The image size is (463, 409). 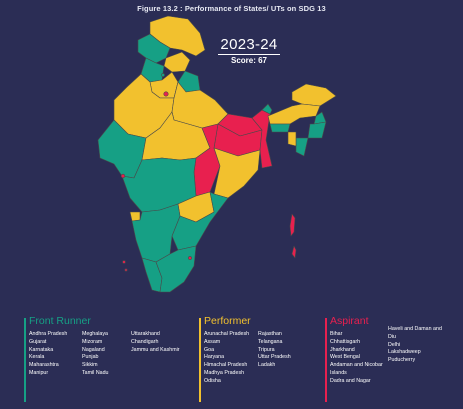 I want to click on region-delhi, so click(x=166, y=94).